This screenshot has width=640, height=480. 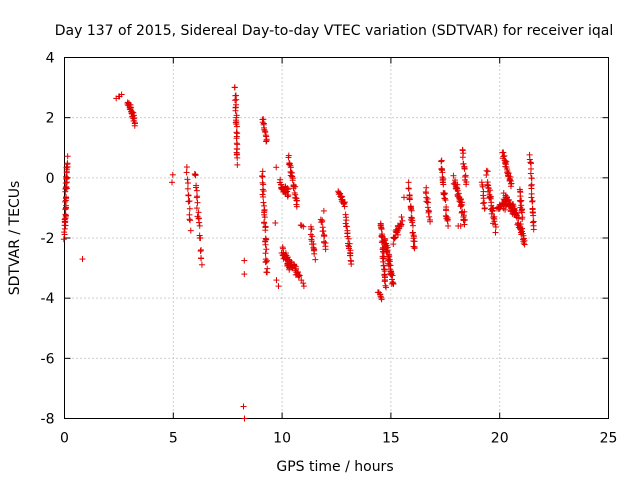 I want to click on y-tick-label: -6, so click(x=48, y=359).